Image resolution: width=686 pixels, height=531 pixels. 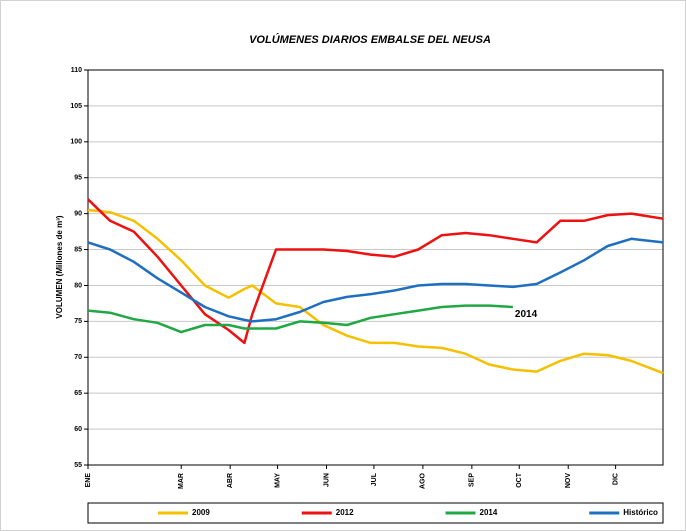 What do you see at coordinates (78, 249) in the screenshot?
I see `y-tick-label: 85` at bounding box center [78, 249].